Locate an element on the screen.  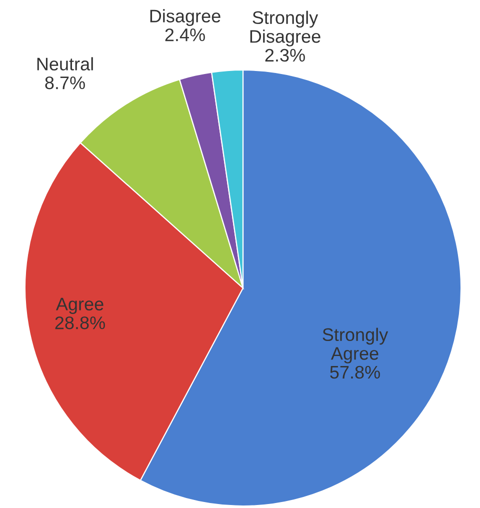
slice-label: Disagree is located at coordinates (185, 17).